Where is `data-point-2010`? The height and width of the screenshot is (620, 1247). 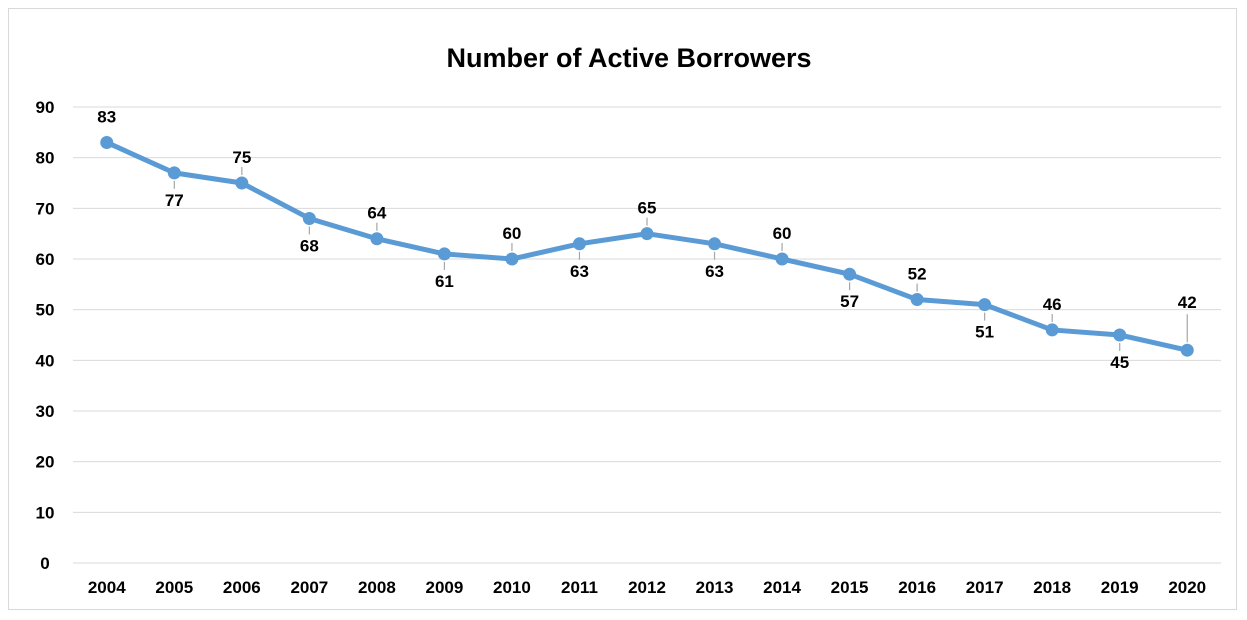
data-point-2010 is located at coordinates (512, 259).